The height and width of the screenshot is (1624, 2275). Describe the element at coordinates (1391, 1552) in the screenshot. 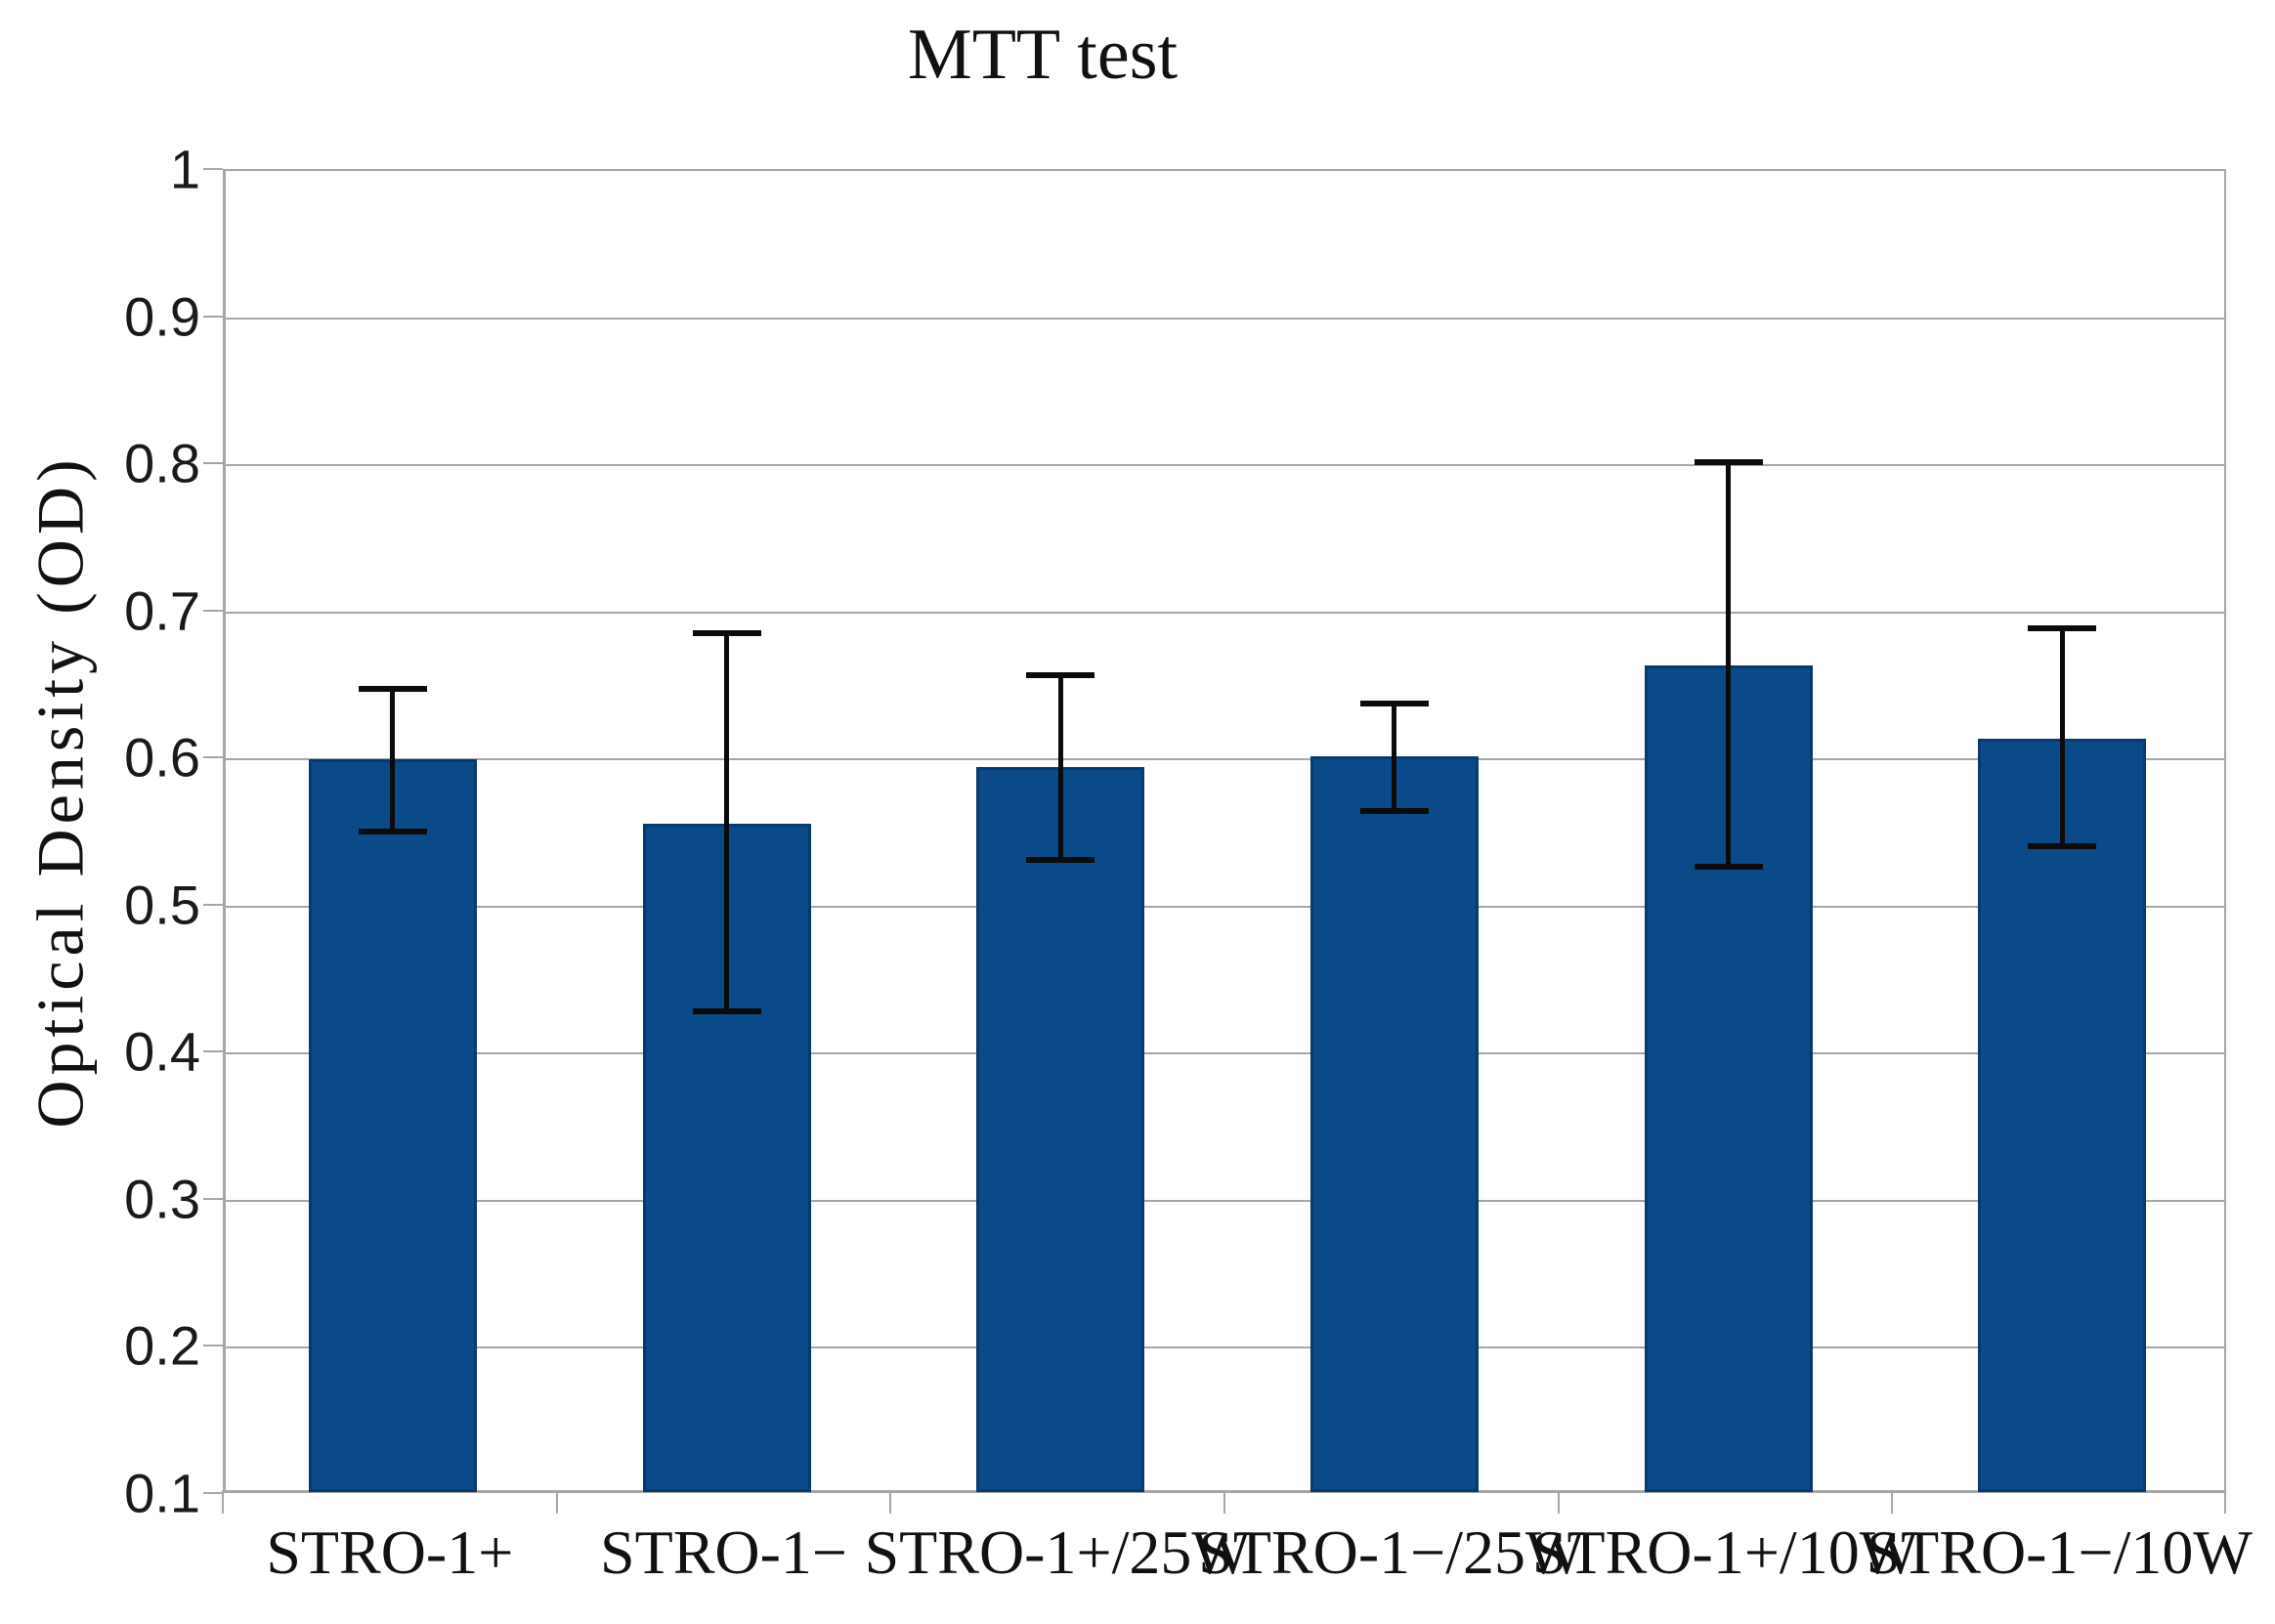

I see `x-category-label: STRO-1−/25W` at that location.